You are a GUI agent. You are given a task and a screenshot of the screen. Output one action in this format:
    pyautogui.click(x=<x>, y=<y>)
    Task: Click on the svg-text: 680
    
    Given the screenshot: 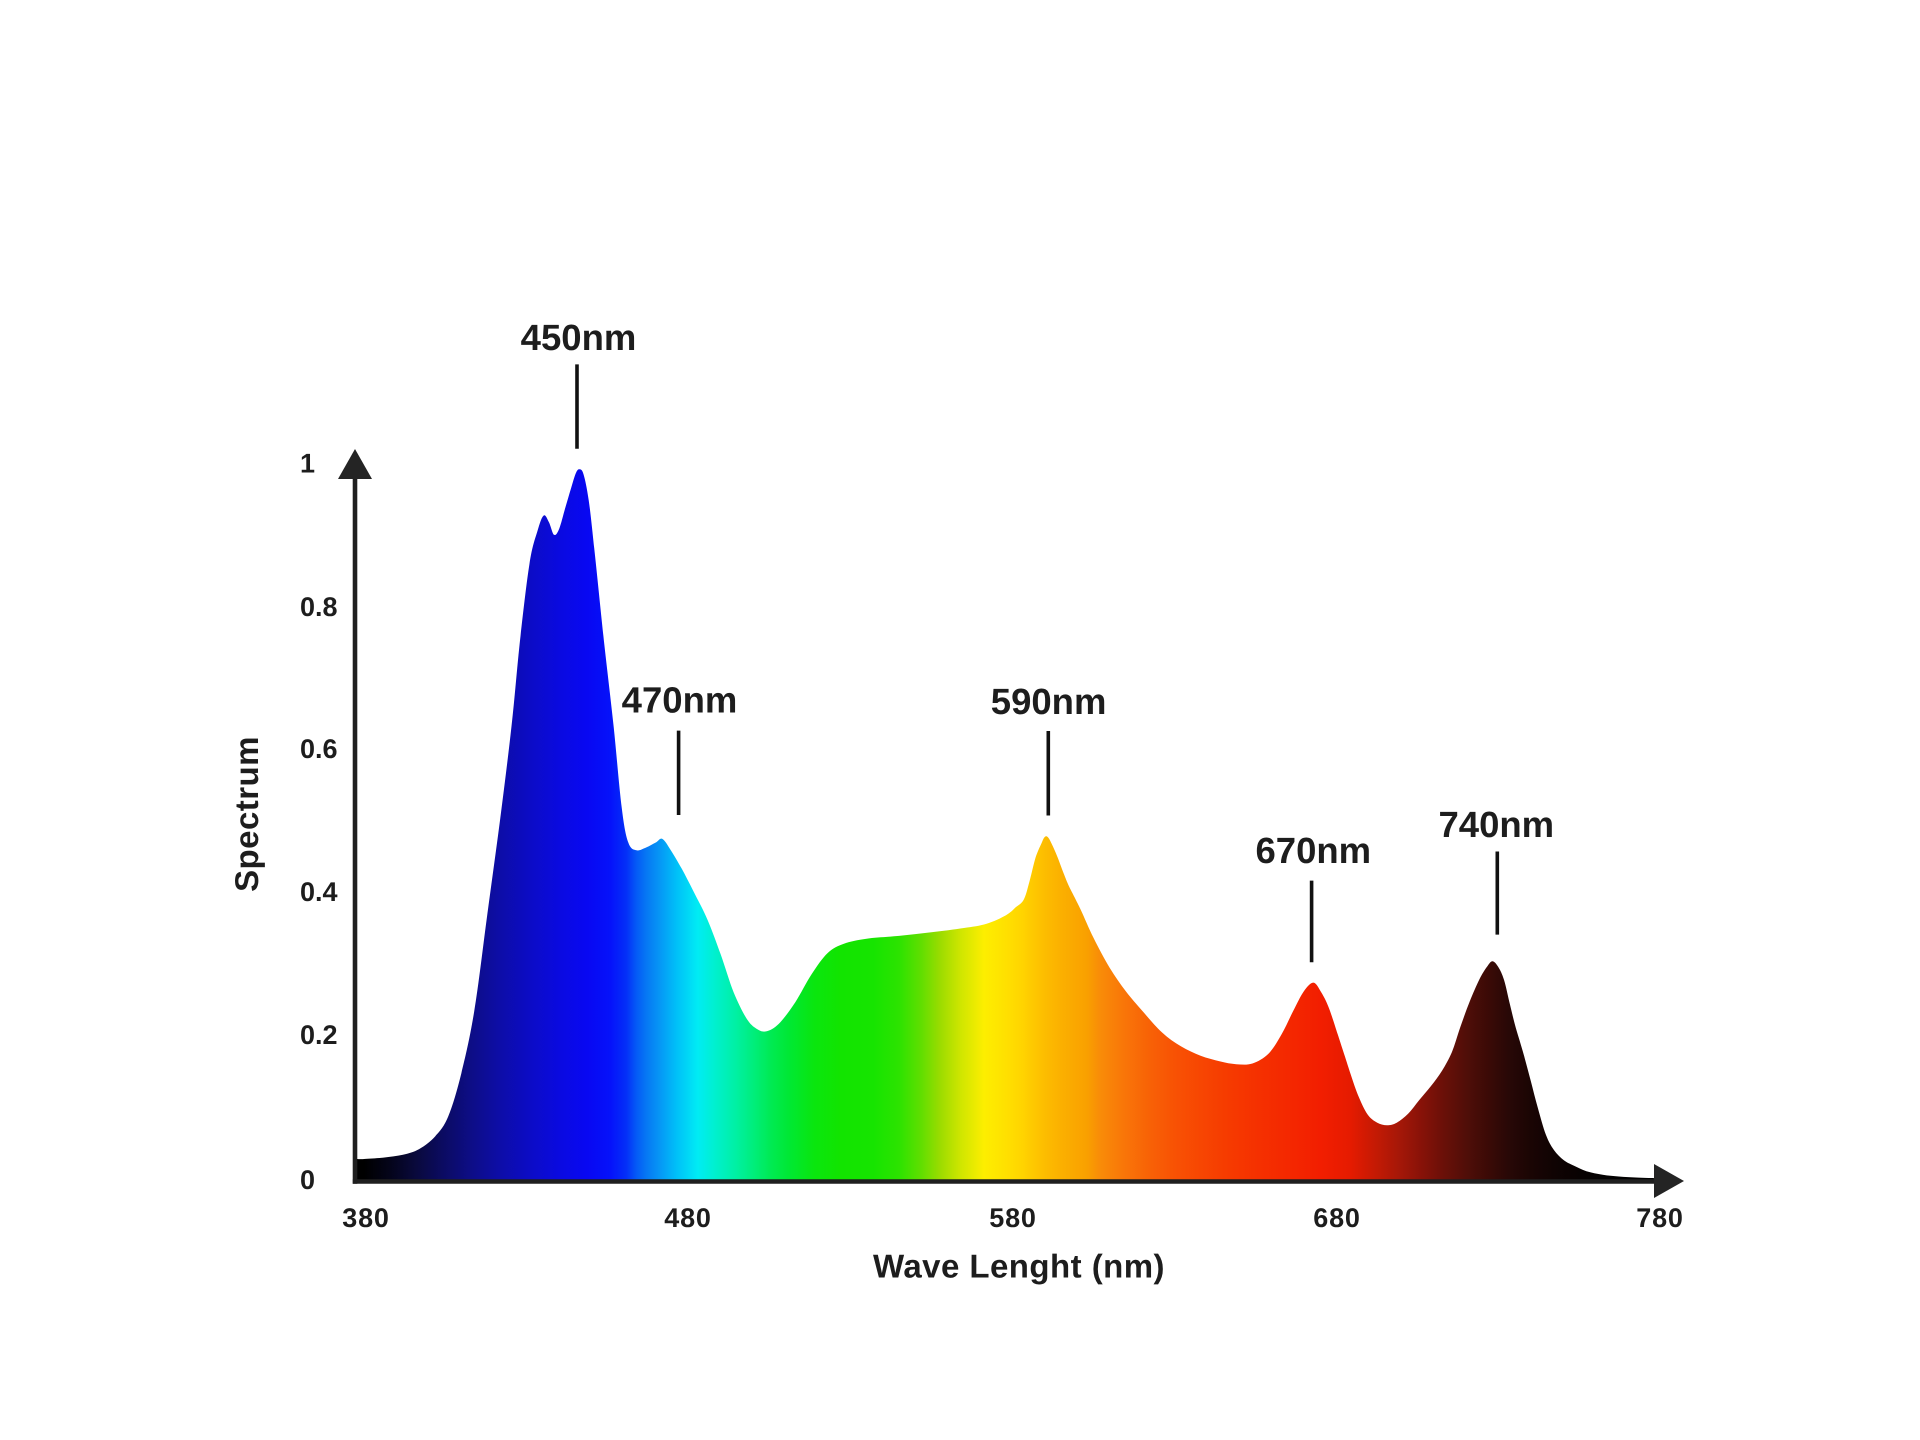 What is the action you would take?
    pyautogui.click(x=1336, y=1218)
    